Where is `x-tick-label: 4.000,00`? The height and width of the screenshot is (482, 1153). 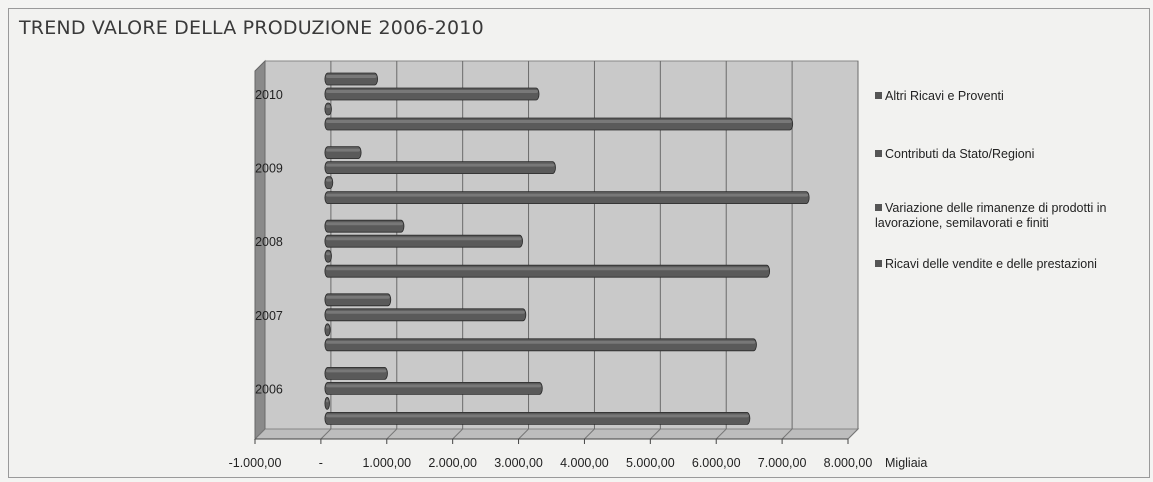
x-tick-label: 4.000,00 is located at coordinates (584, 463).